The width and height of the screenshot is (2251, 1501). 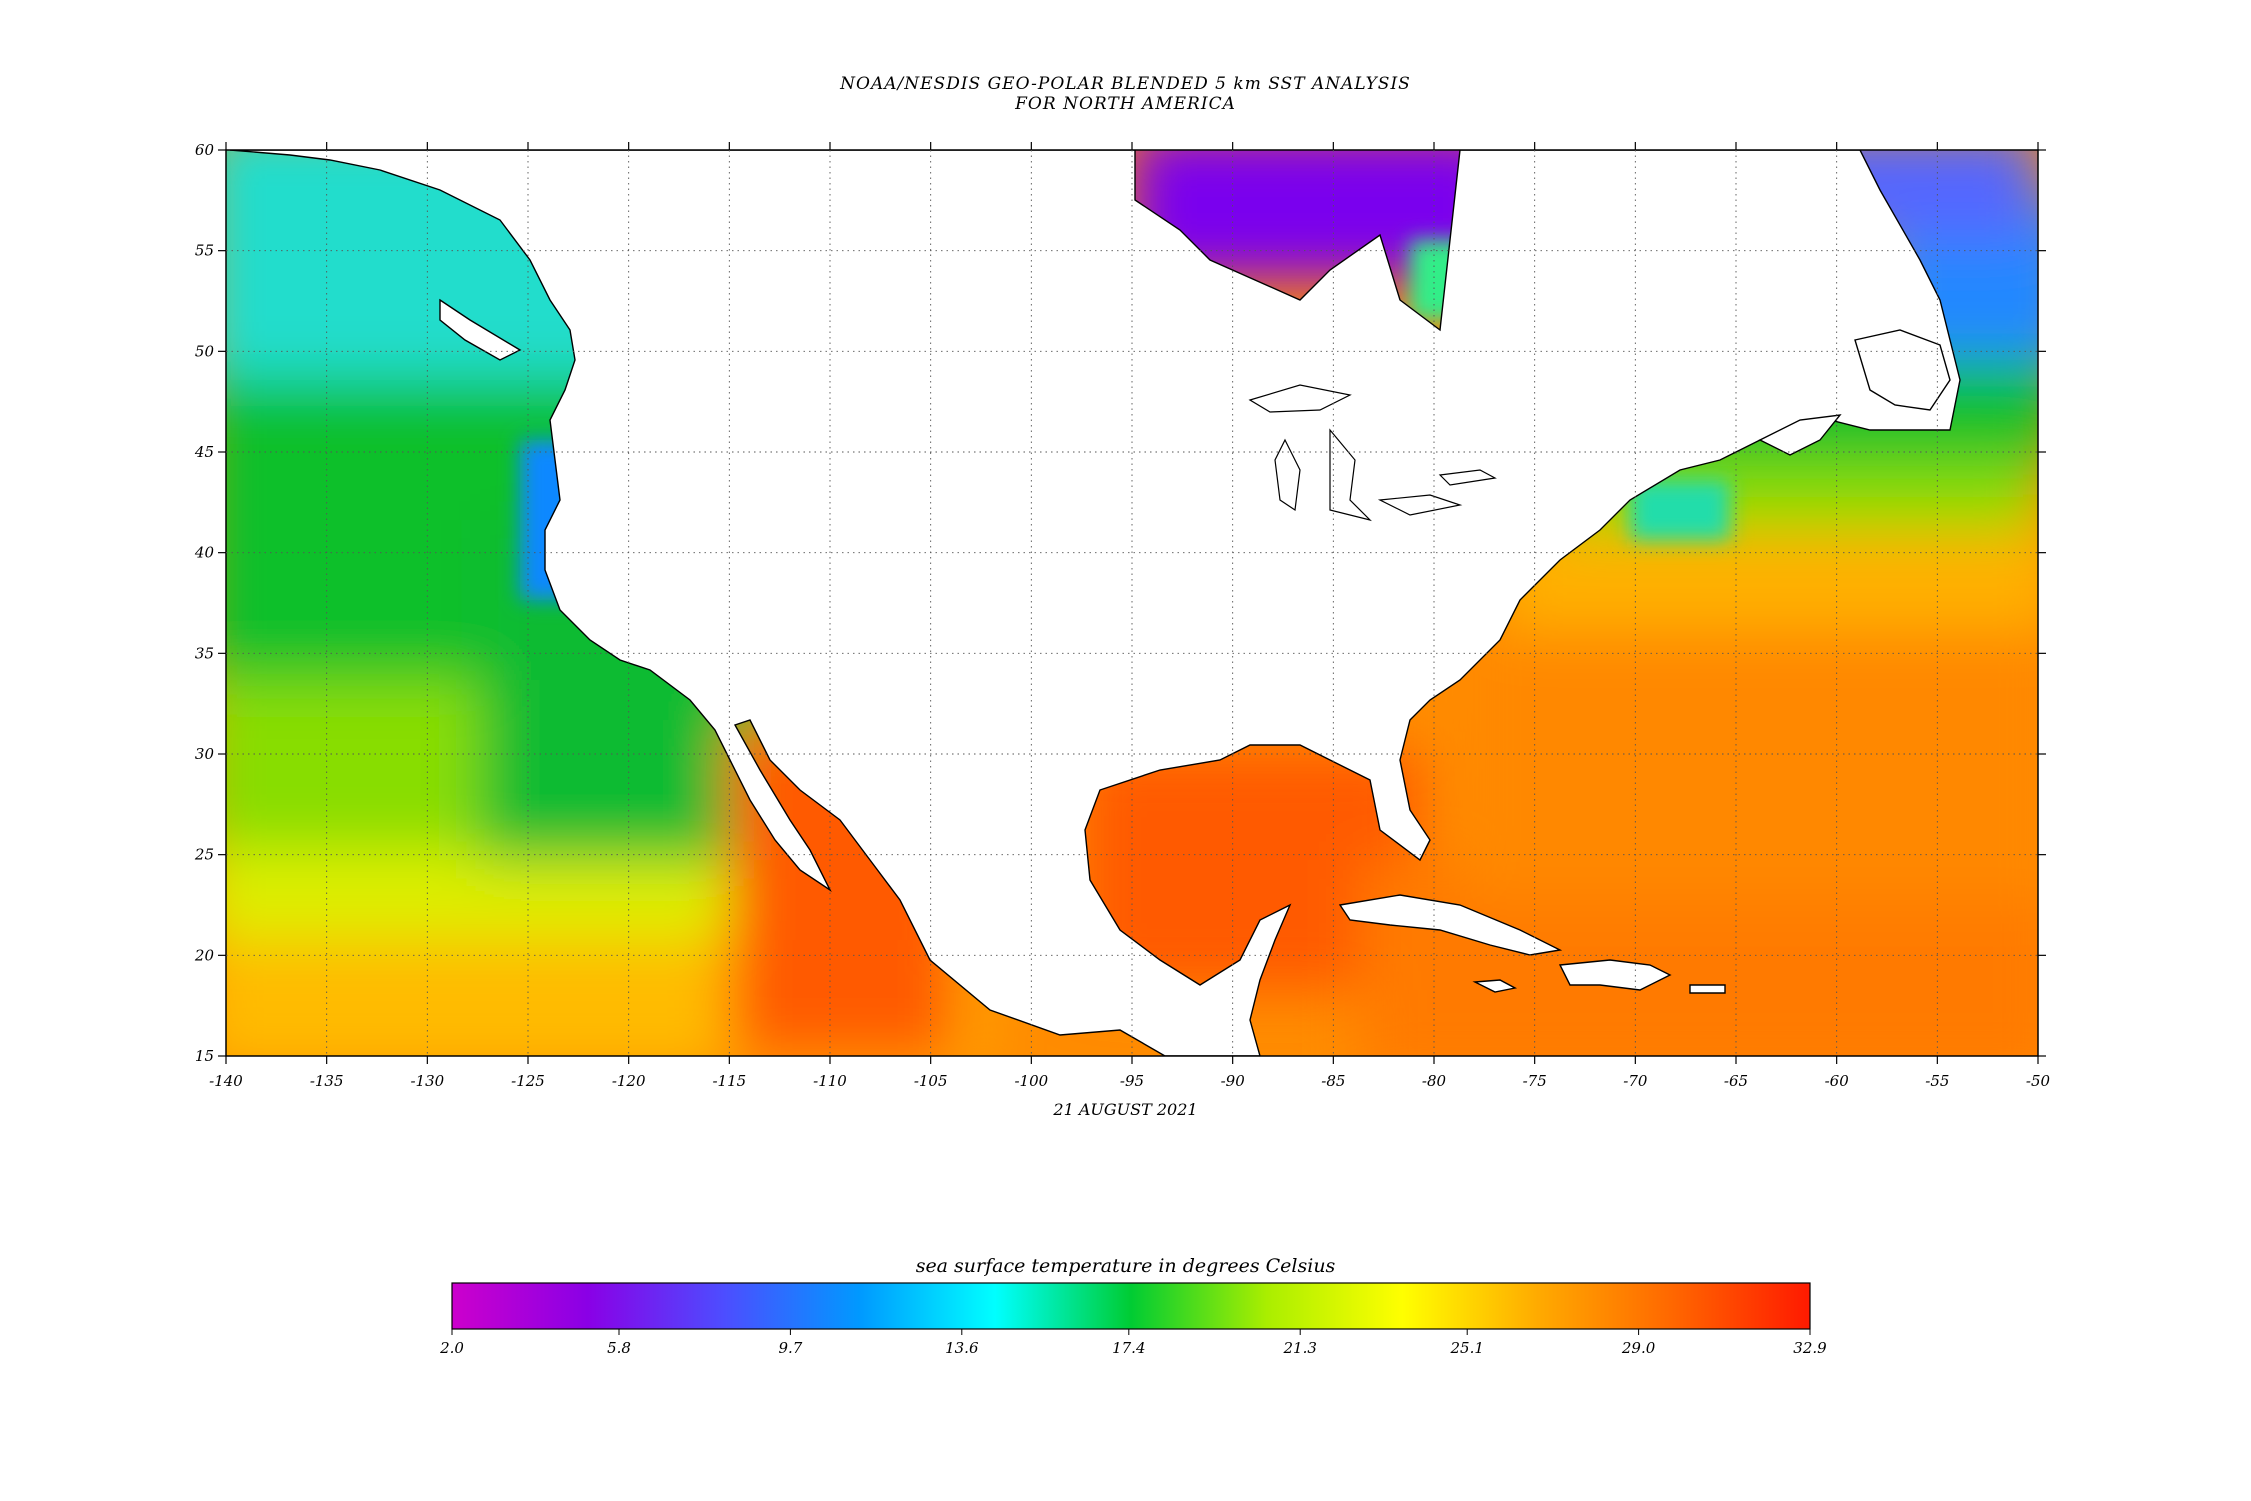 I want to click on lon-tick-label: -105, so click(x=931, y=1081).